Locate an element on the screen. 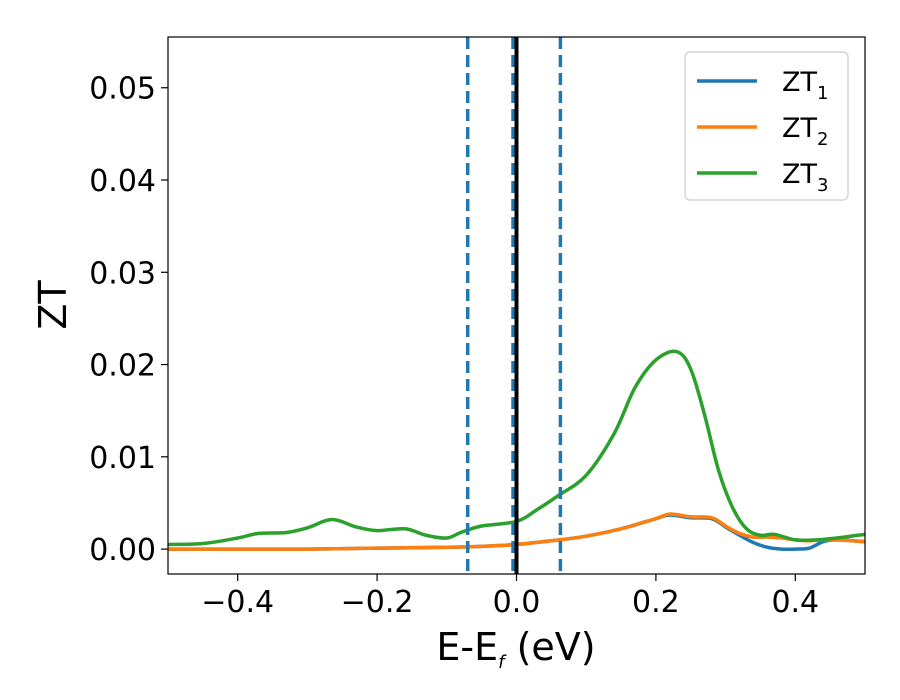  x-tick-label: −0.2 is located at coordinates (377, 602).